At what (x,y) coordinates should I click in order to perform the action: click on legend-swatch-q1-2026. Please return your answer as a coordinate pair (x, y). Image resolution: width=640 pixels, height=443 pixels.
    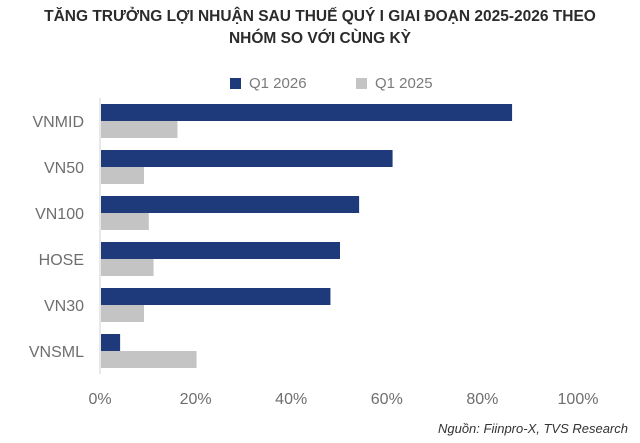
    Looking at the image, I should click on (235, 83).